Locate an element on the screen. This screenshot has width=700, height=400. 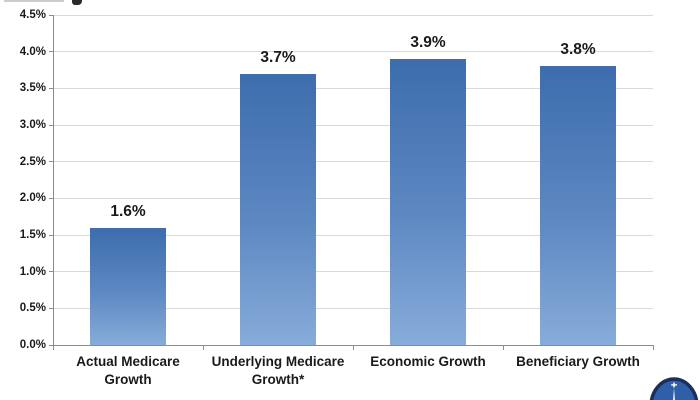
category-label: Underlying Medicare Growth* is located at coordinates (278, 370).